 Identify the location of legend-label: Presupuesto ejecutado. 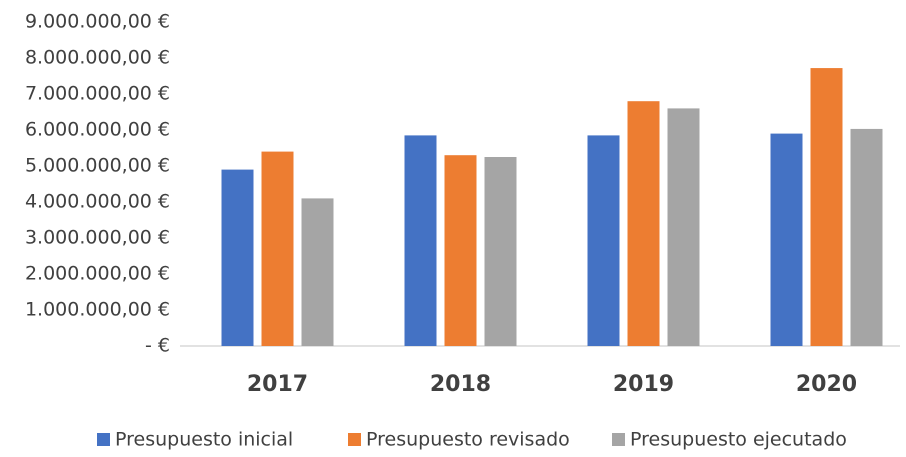
(738, 440).